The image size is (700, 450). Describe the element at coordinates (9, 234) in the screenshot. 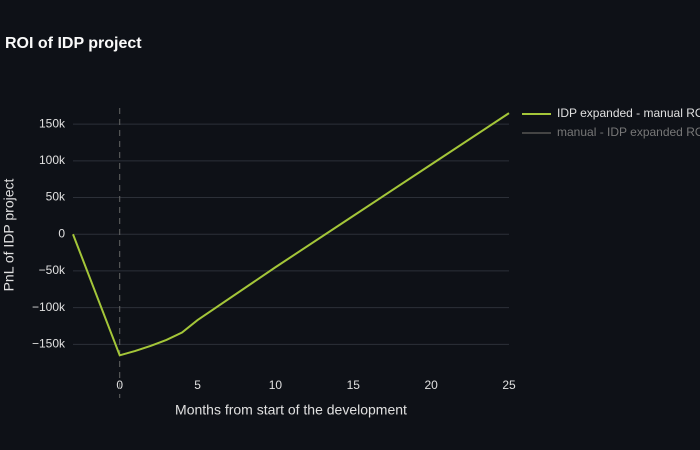

I see `y-axis-label: PnL of IDP project` at that location.